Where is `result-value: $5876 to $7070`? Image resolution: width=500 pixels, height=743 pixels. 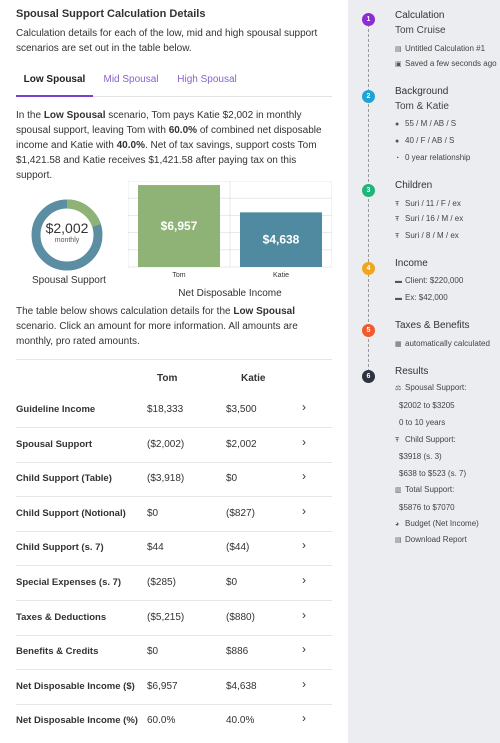 result-value: $5876 to $7070 is located at coordinates (427, 507).